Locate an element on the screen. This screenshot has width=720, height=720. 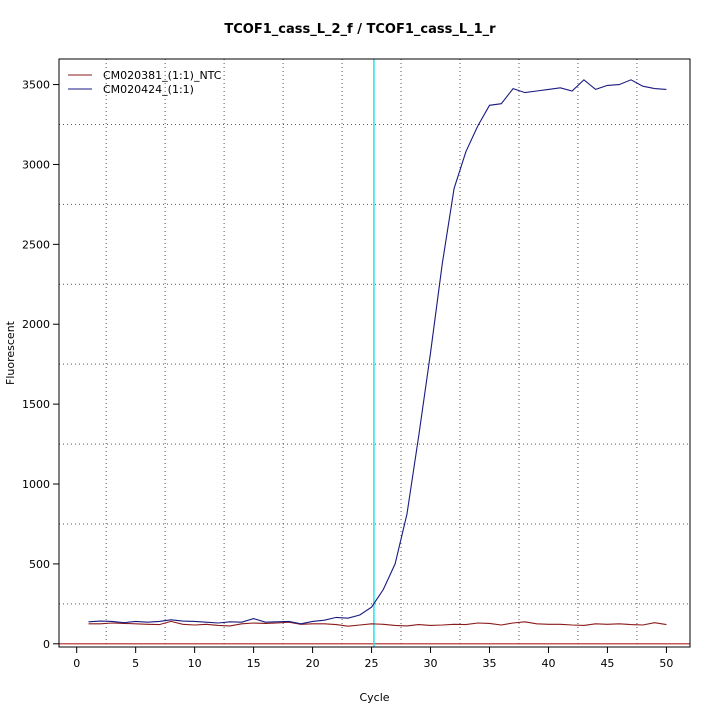
x-tick-label: 20 is located at coordinates (313, 663).